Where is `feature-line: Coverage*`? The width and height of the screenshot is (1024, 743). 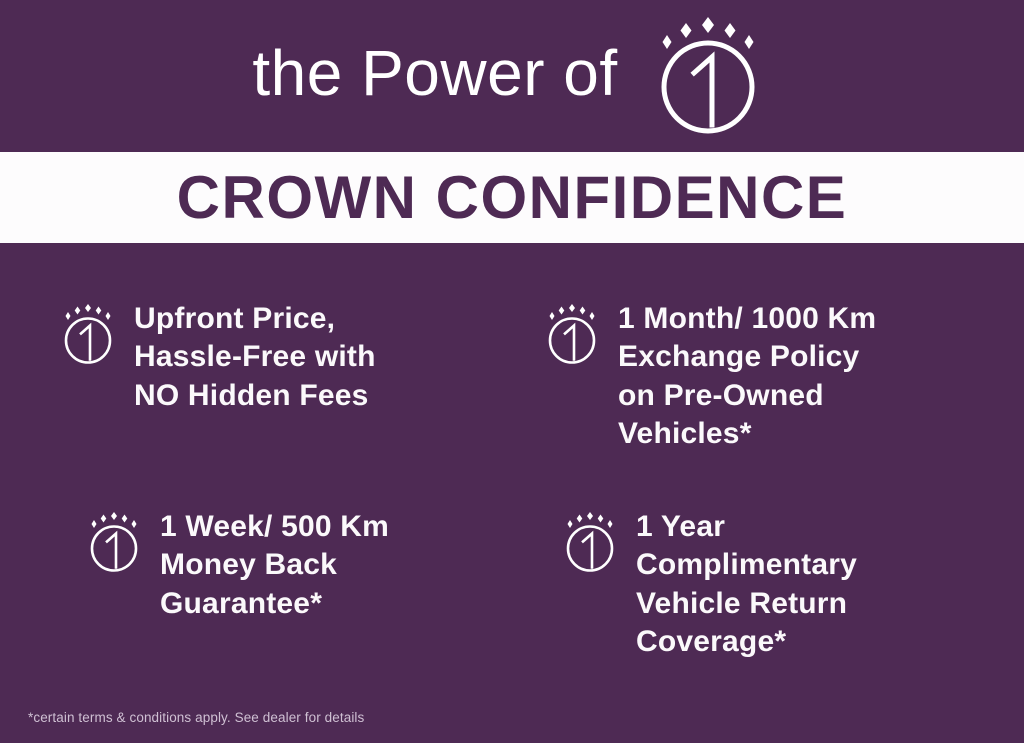 feature-line: Coverage* is located at coordinates (711, 642).